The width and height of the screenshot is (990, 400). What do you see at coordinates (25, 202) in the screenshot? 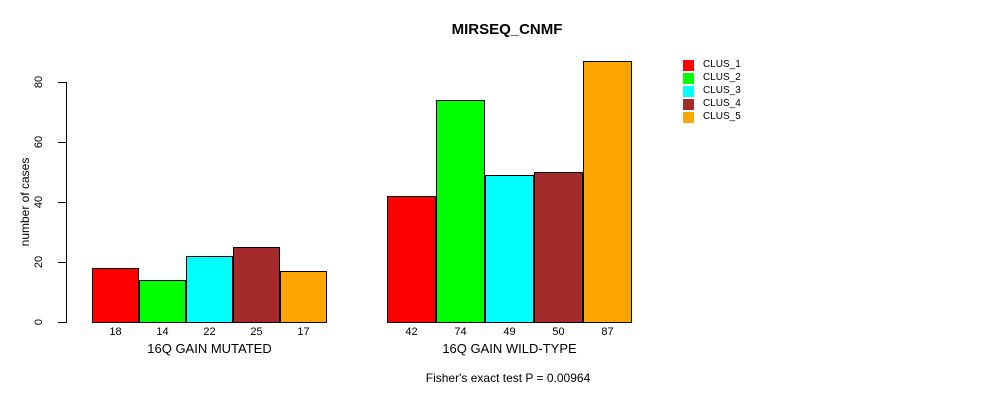
I see `y-axis-label: number of cases` at bounding box center [25, 202].